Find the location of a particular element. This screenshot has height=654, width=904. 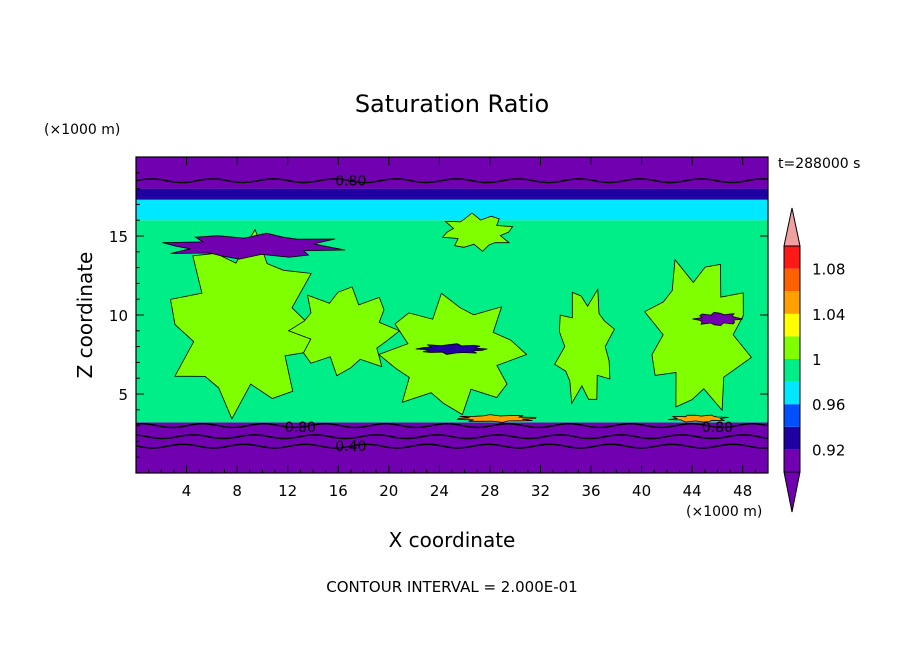

y-tick-label-15: 15 is located at coordinates (118, 237).